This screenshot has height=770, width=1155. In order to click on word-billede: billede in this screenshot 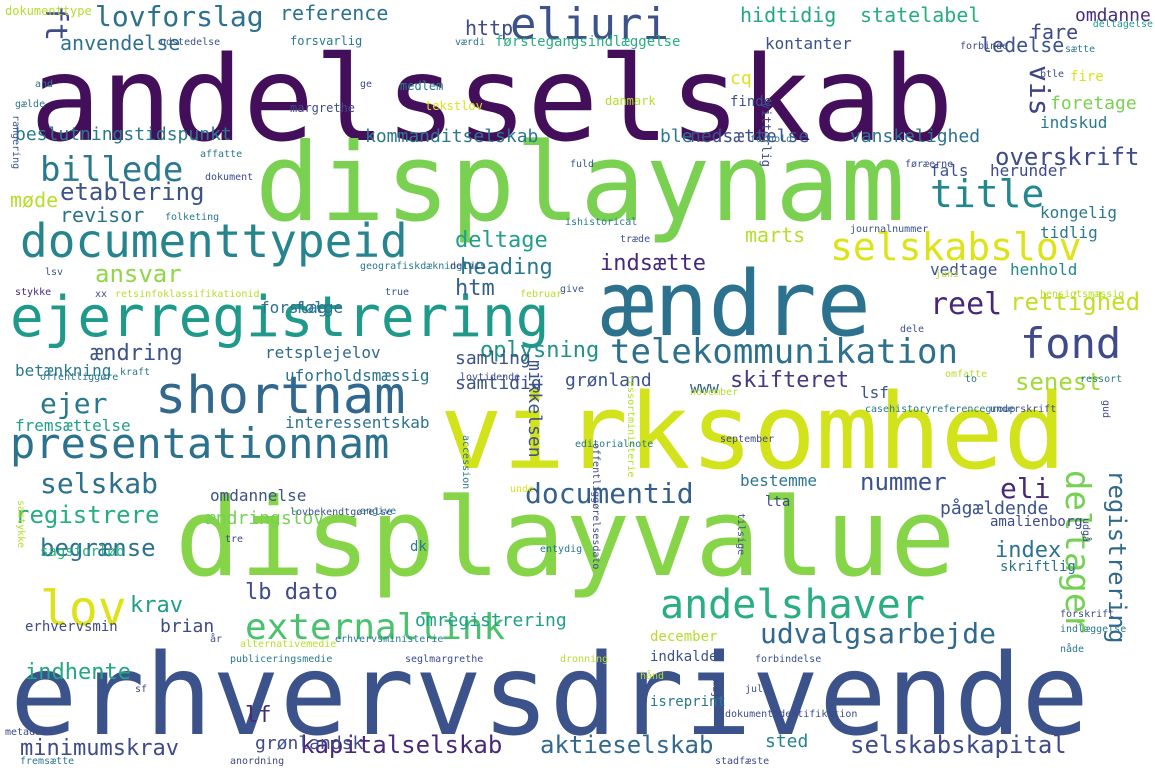, I will do `click(112, 170)`.